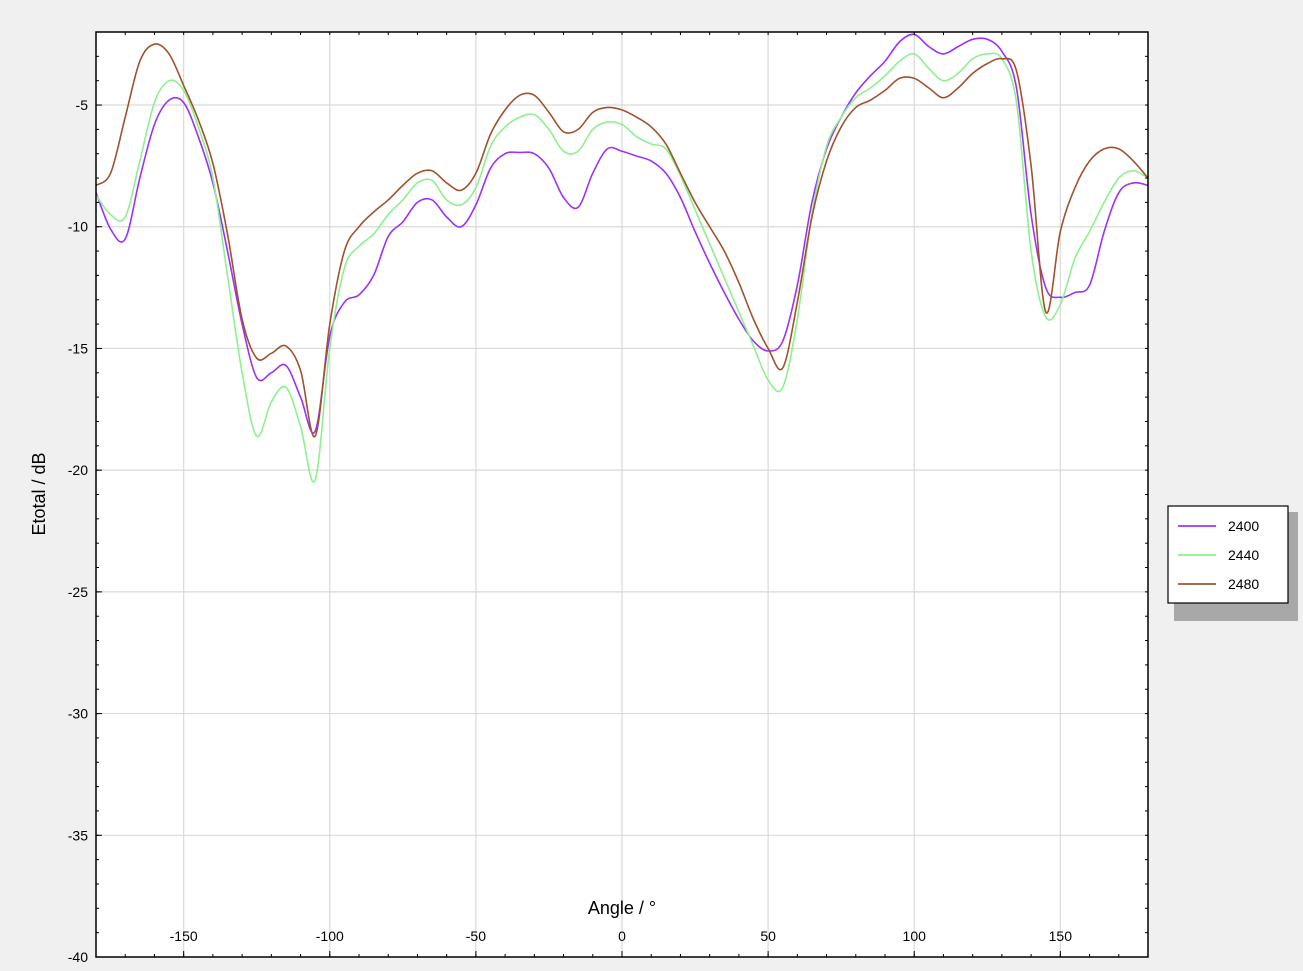  What do you see at coordinates (1243, 555) in the screenshot?
I see `legend-label-2440: 2440` at bounding box center [1243, 555].